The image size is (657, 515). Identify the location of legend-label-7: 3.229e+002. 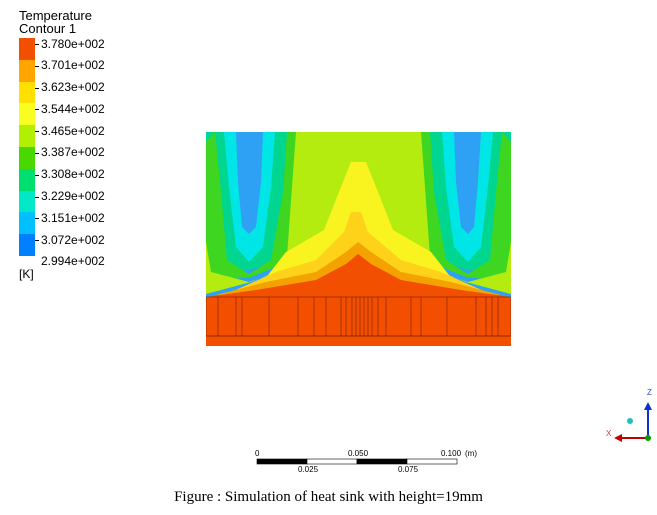
(73, 196).